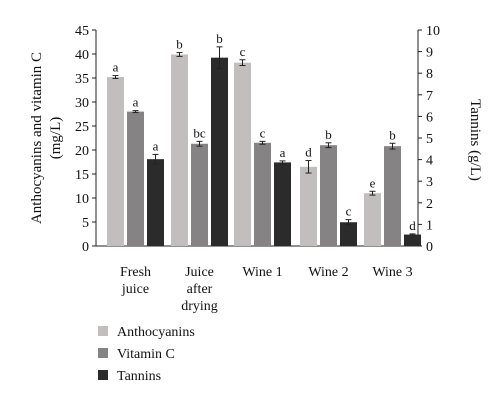 The height and width of the screenshot is (412, 500). I want to click on significance-letter: bc, so click(199, 132).